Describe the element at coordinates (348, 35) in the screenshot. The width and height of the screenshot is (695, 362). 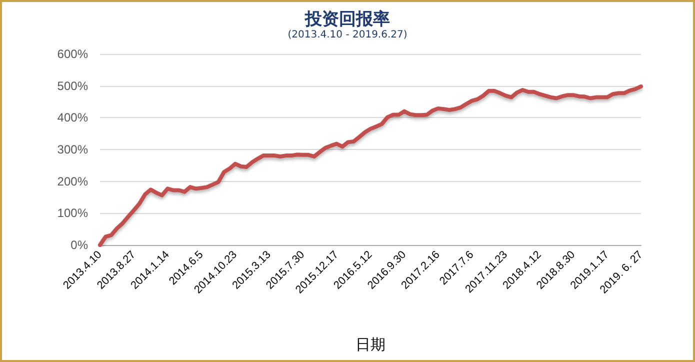
I see `chart-subtitle: (2013.4.10 - 2019.6.27)` at that location.